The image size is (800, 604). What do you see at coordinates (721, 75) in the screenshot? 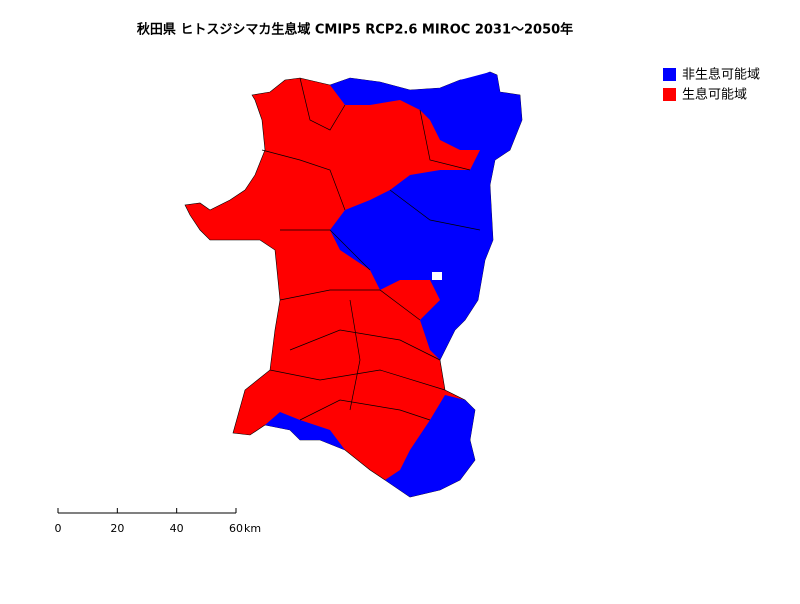
I see `legend-label: 非生息可能域` at bounding box center [721, 75].